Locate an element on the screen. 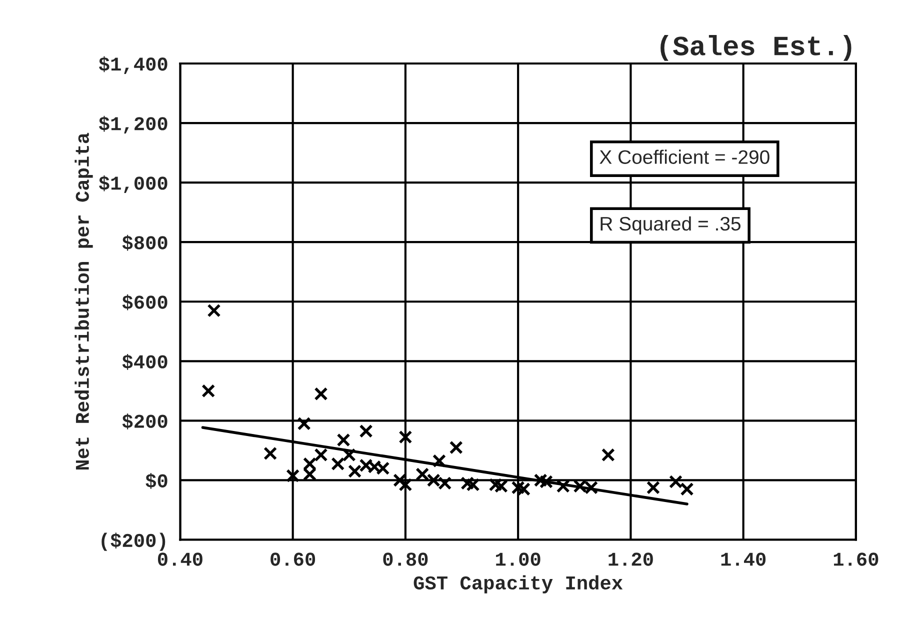 This screenshot has height=635, width=901. x-tick-label: 0.80 is located at coordinates (405, 559).